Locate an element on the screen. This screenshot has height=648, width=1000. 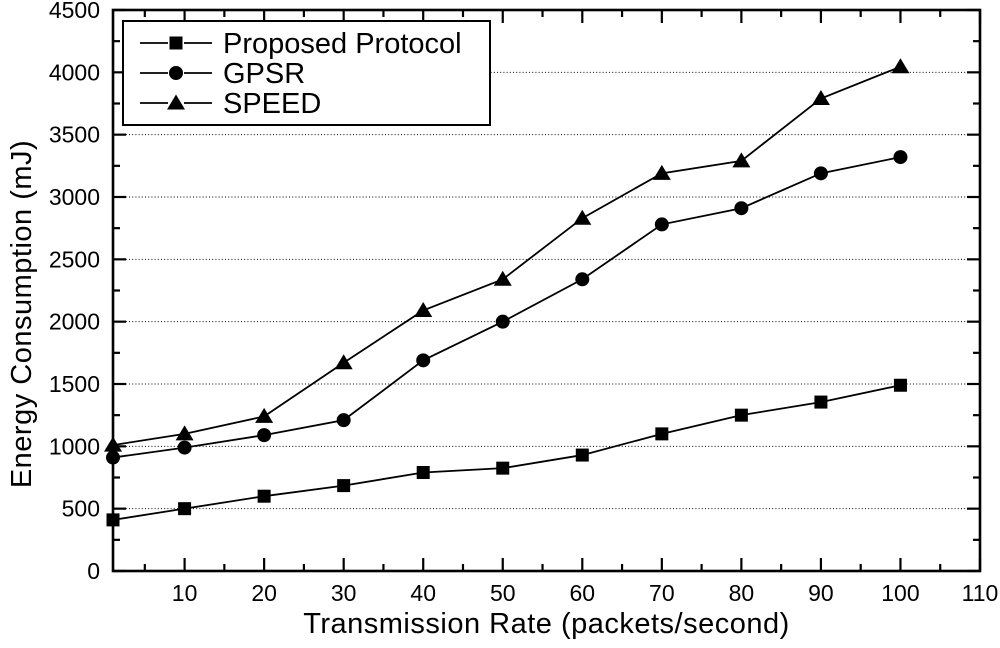
y-tick-label: 4500 is located at coordinates (74, 11).